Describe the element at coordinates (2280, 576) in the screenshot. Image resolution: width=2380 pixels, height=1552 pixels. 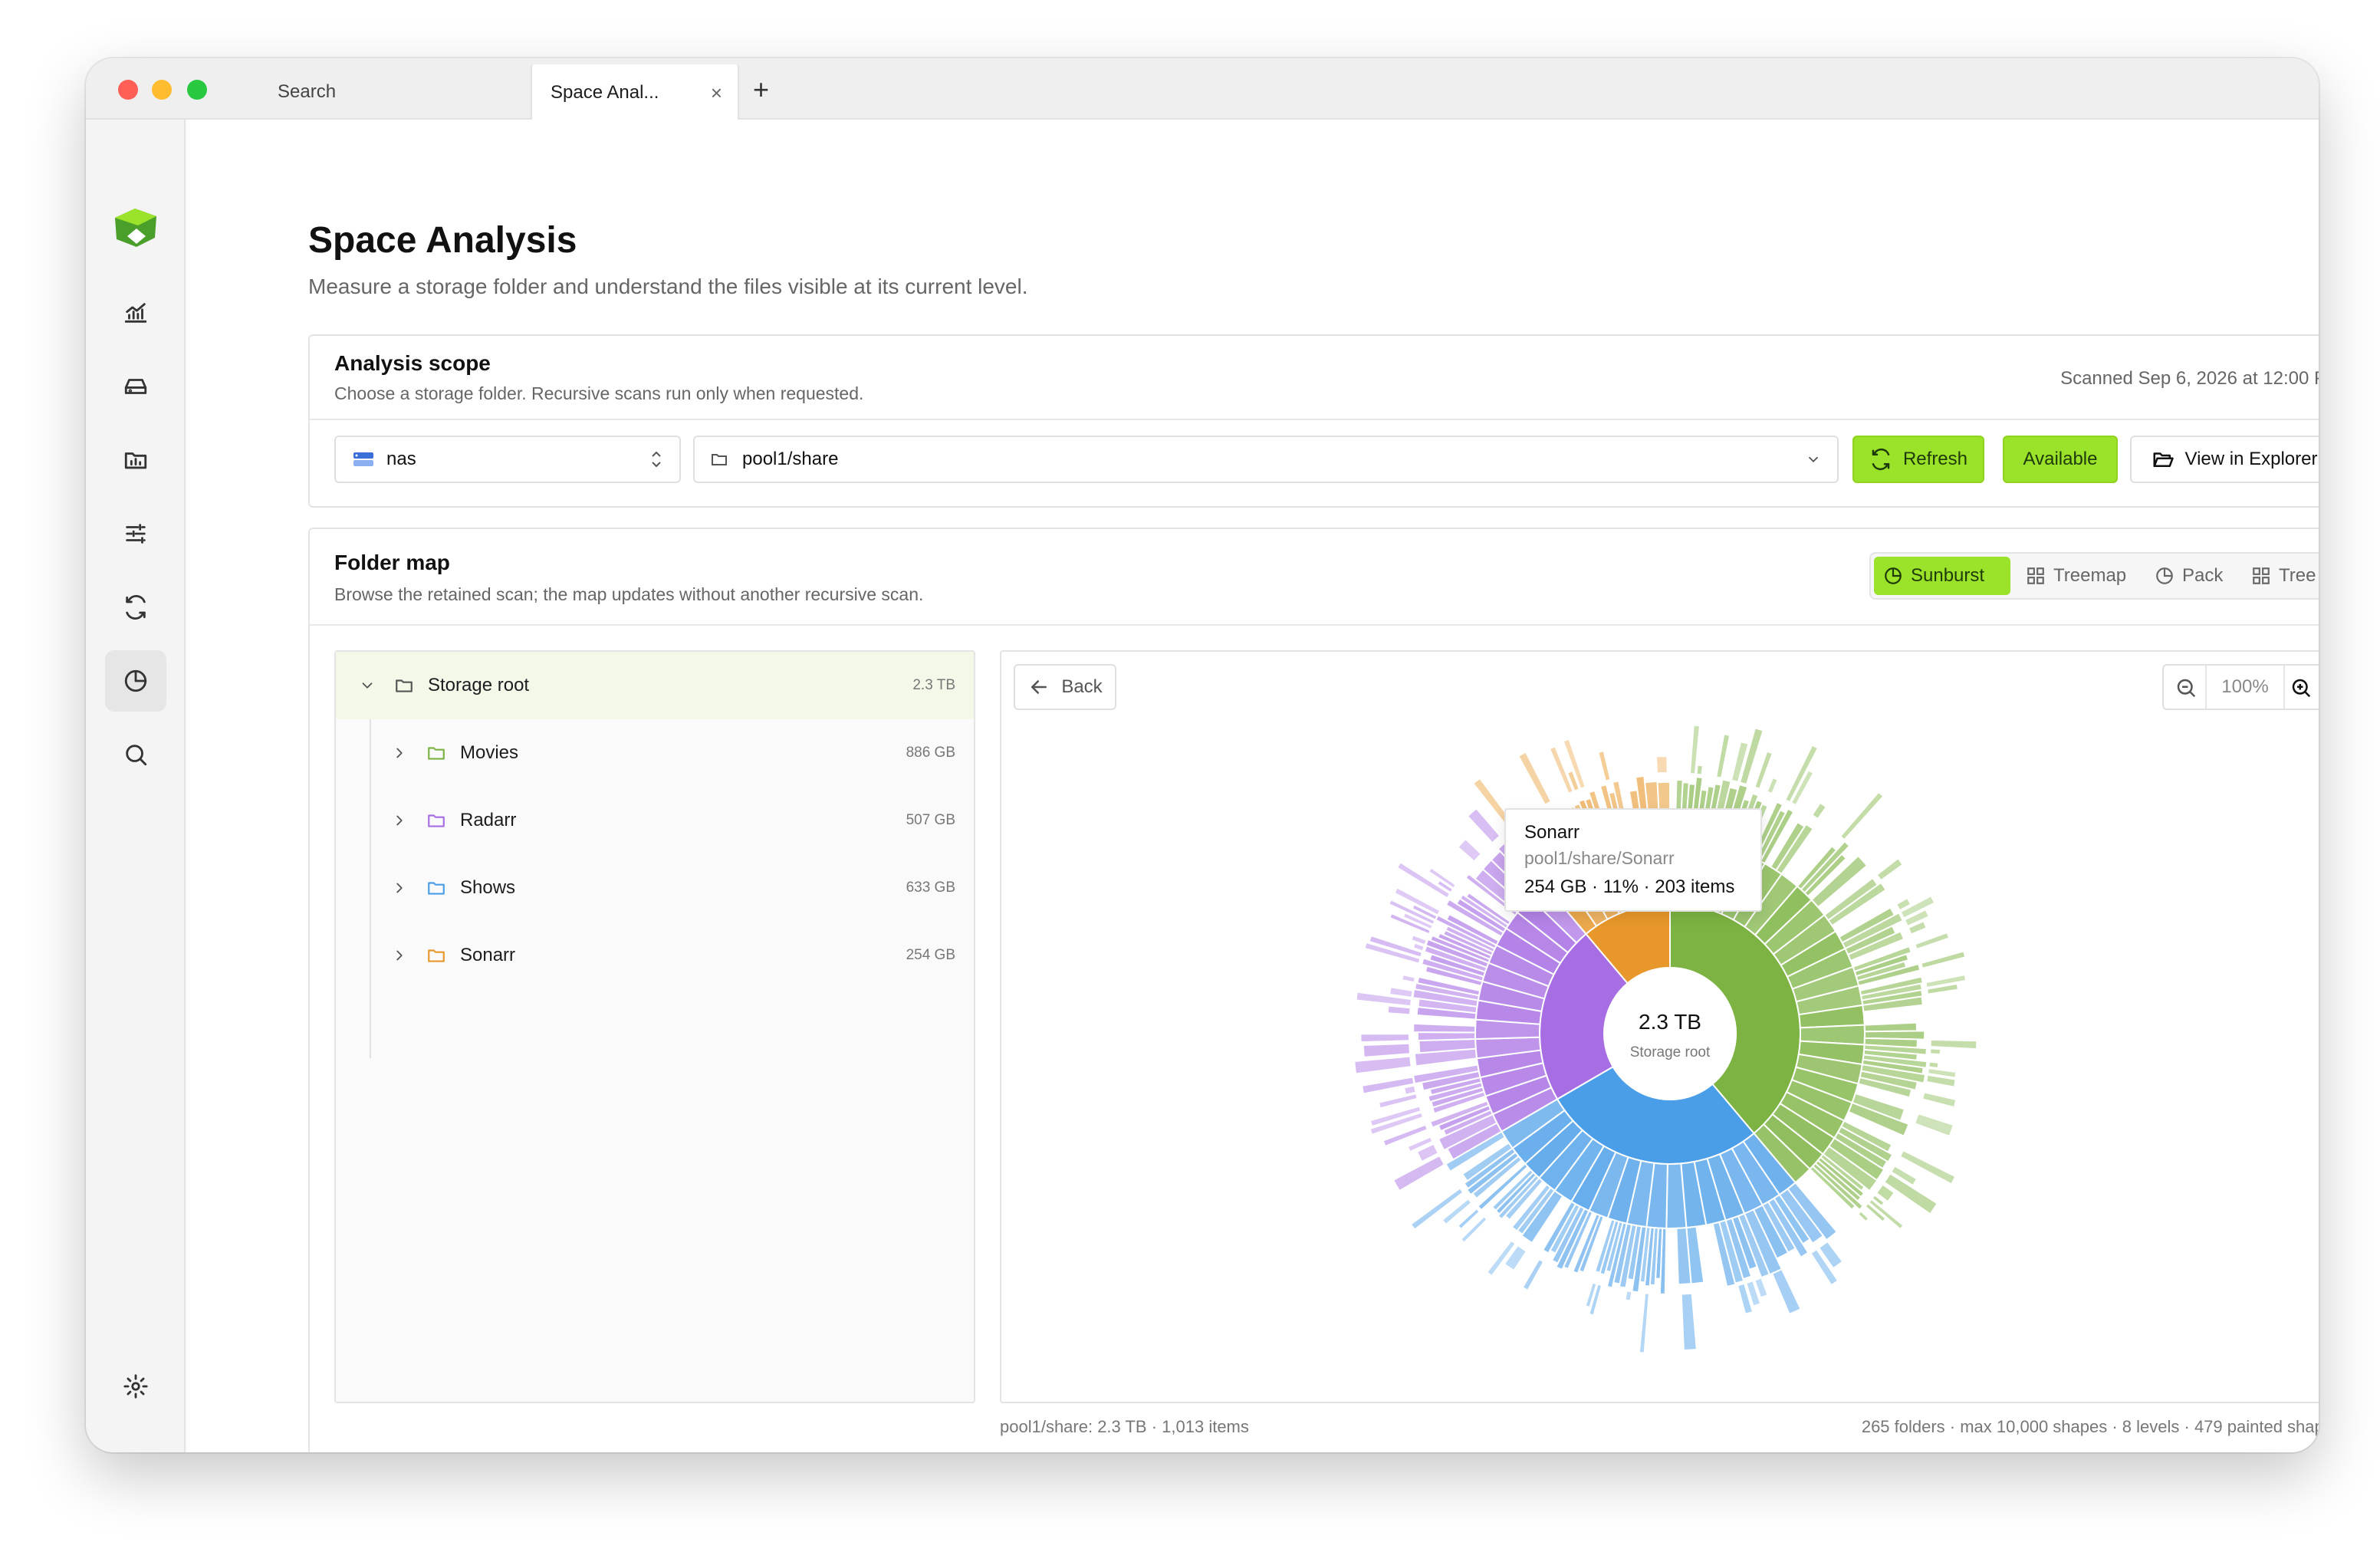
I see `view-tree-button: Tree` at that location.